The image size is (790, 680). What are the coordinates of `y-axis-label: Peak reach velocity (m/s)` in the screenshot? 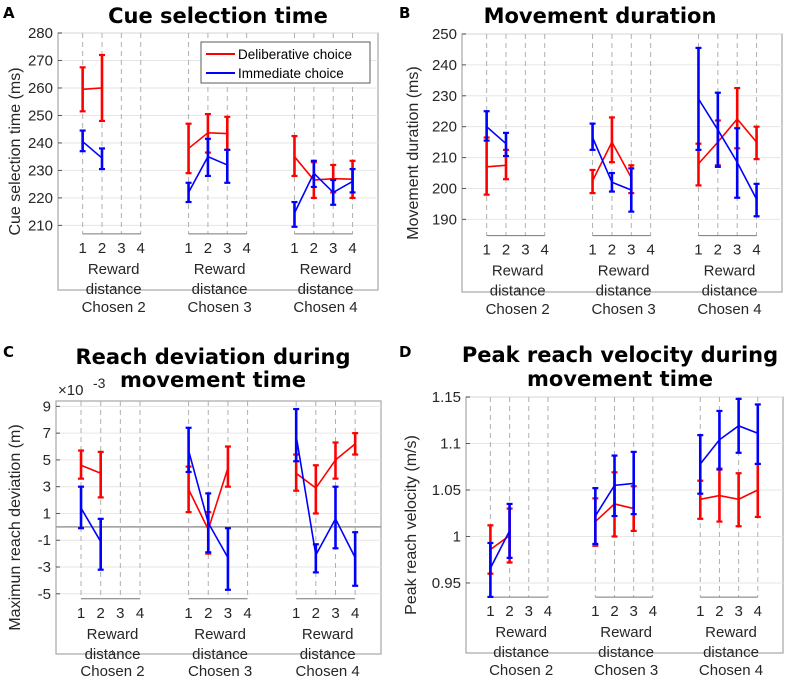 It's located at (411, 525).